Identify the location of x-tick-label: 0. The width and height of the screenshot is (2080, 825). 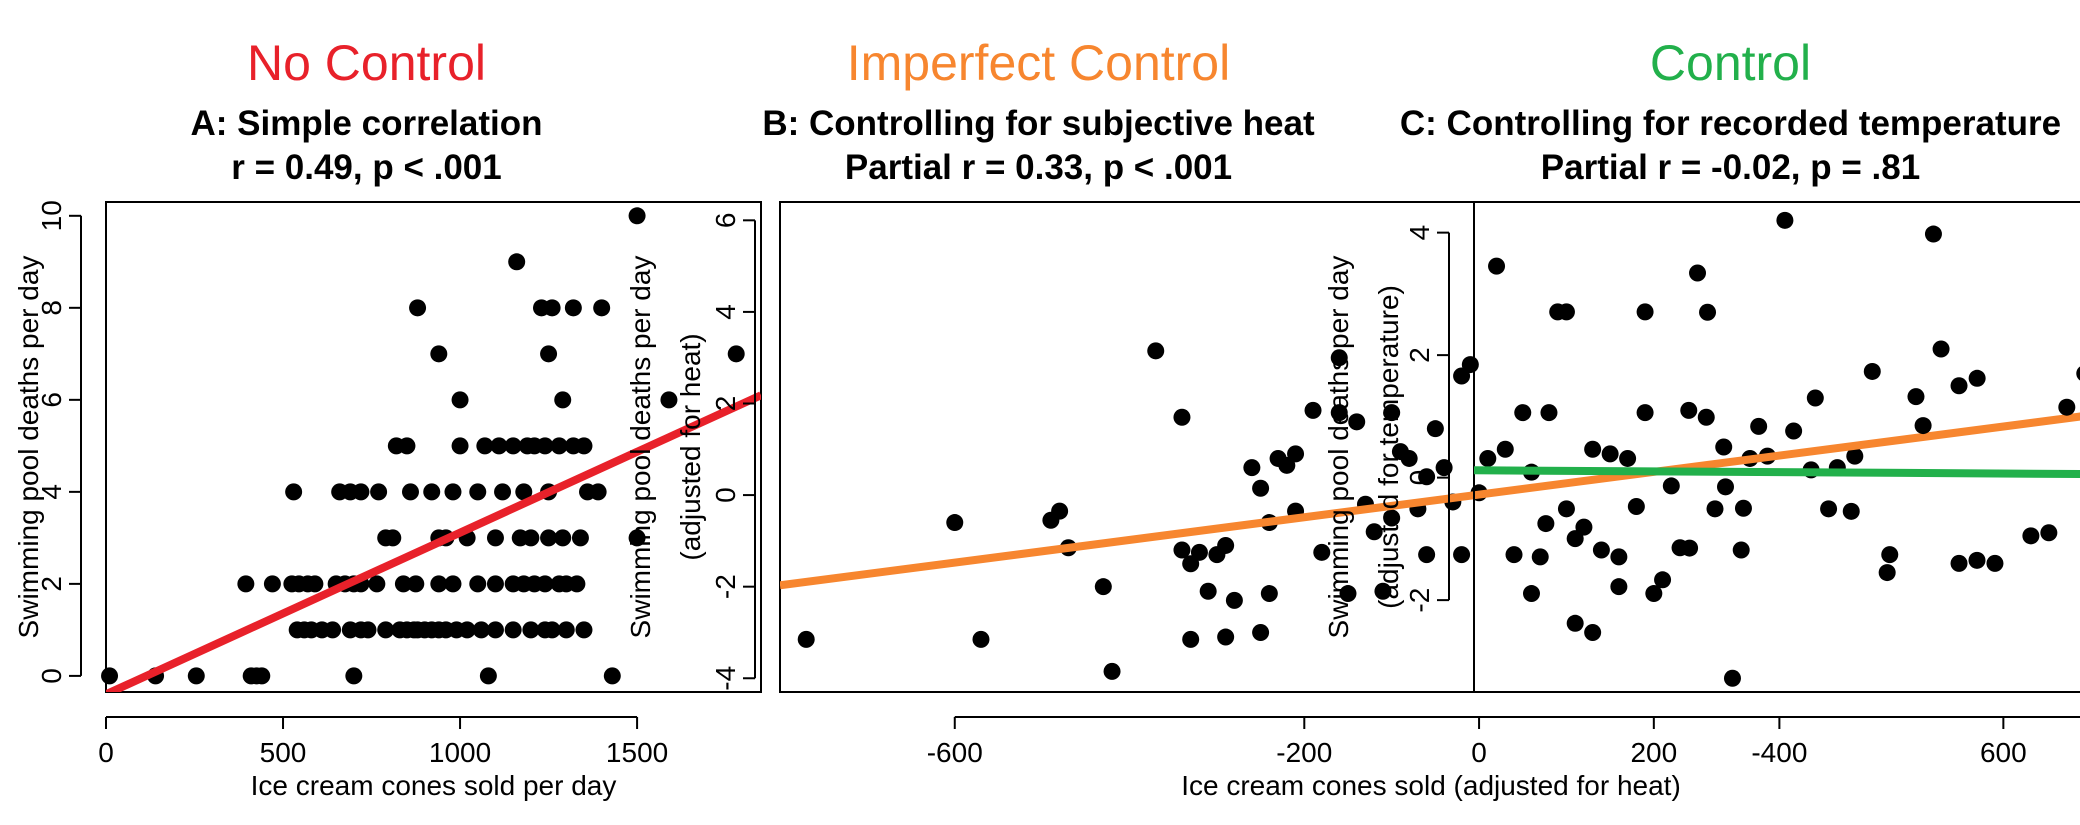
(1479, 752).